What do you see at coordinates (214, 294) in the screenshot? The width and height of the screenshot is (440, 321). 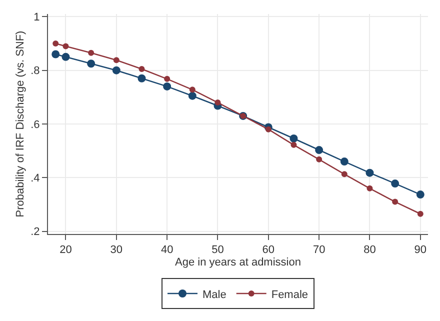 I see `legend-label: Male` at bounding box center [214, 294].